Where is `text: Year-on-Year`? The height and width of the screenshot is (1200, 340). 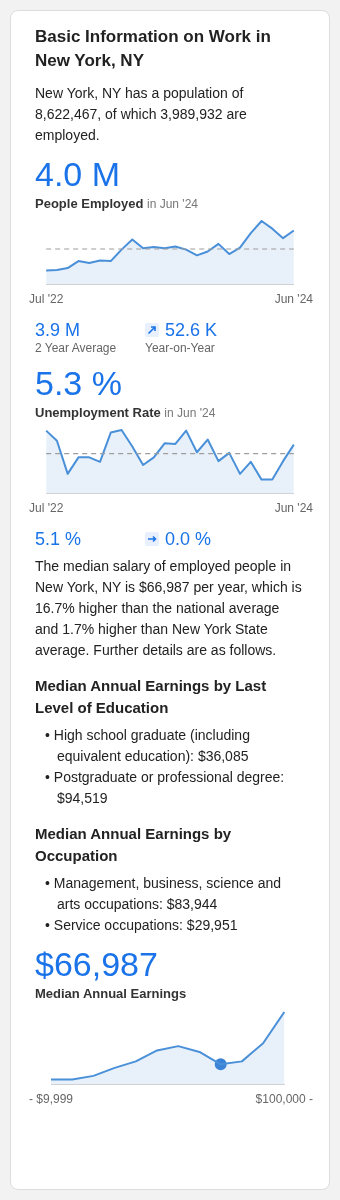 text: Year-on-Year is located at coordinates (180, 348).